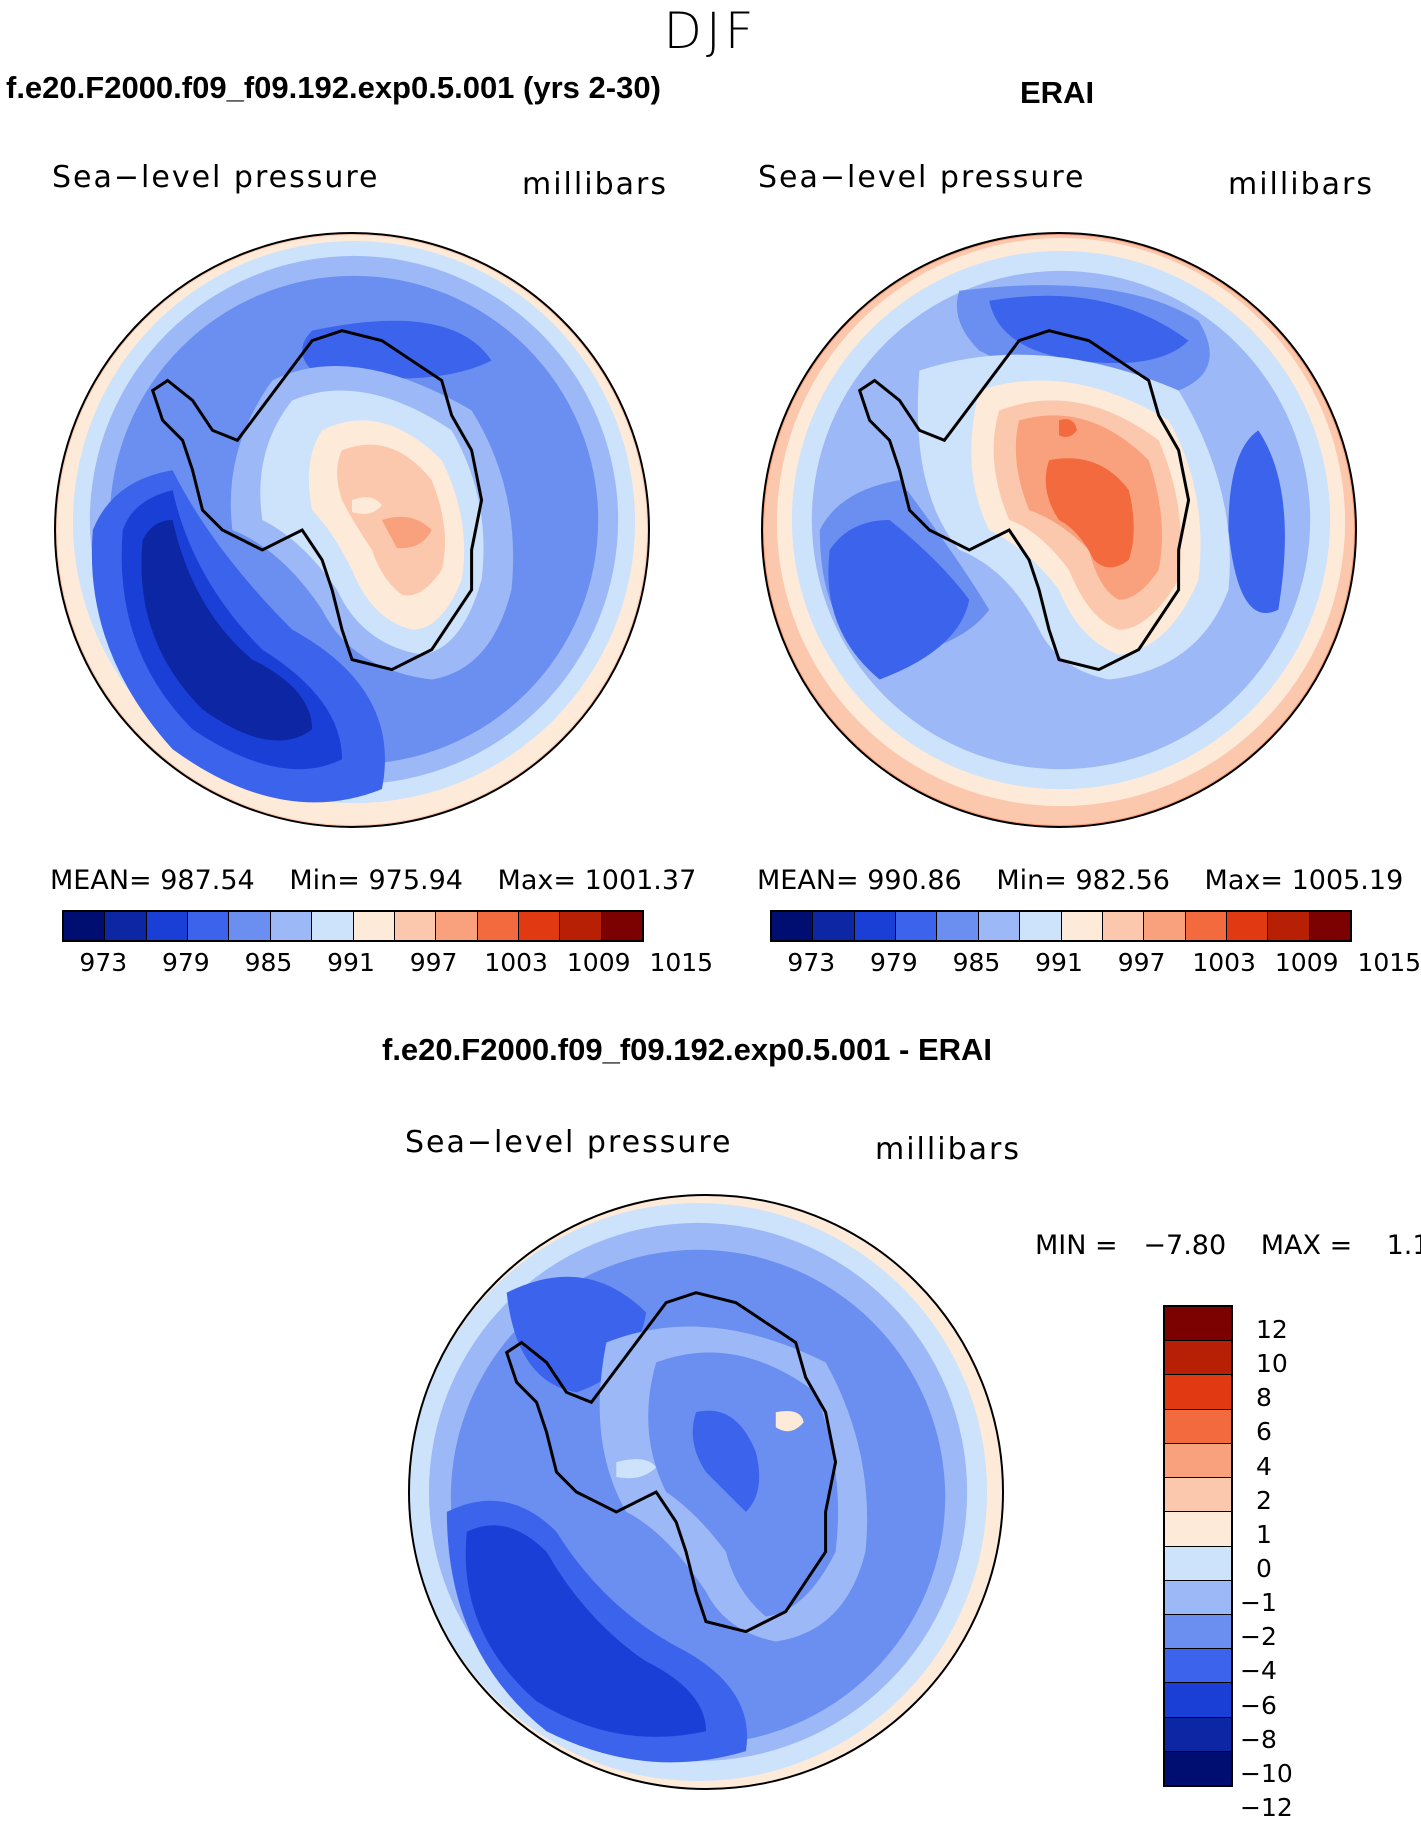 This screenshot has width=1421, height=1822. I want to click on colorbar-tick-label: 12, so click(1272, 1329).